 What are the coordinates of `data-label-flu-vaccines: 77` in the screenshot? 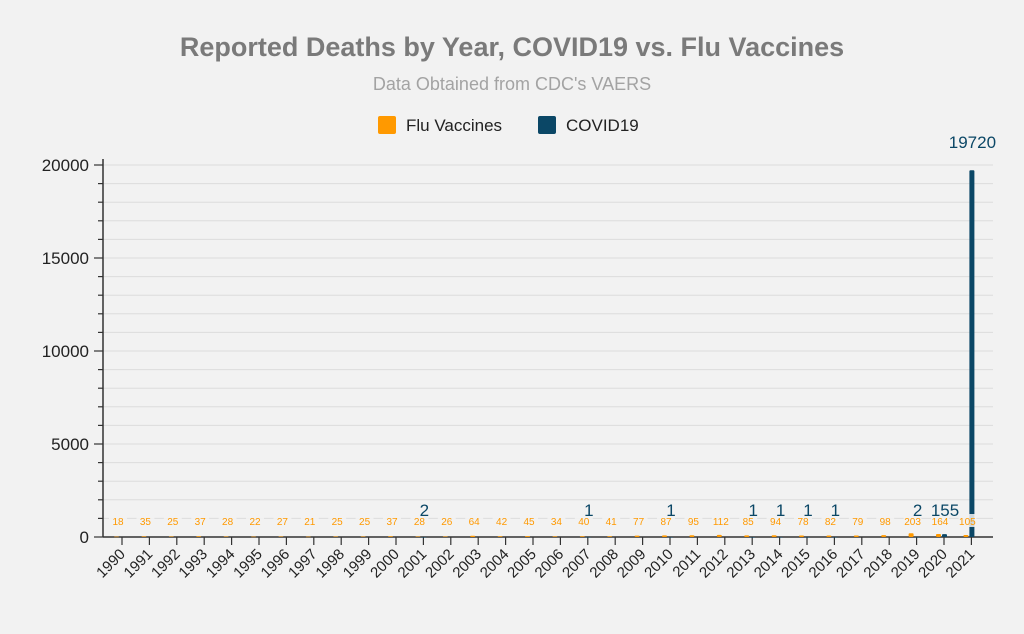 It's located at (639, 522).